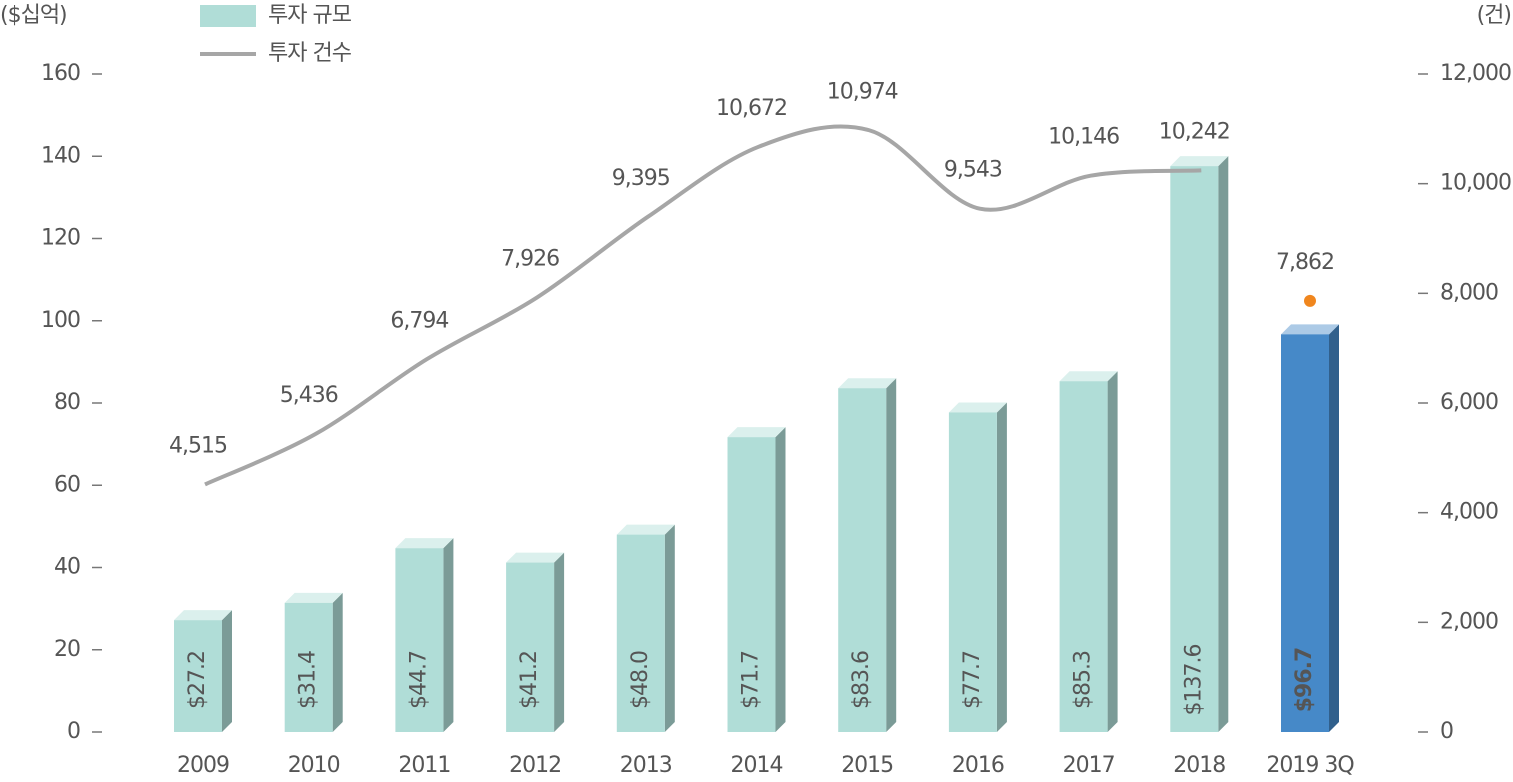 The image size is (1513, 782). What do you see at coordinates (310, 53) in the screenshot?
I see `legend-label: 투자 건수` at bounding box center [310, 53].